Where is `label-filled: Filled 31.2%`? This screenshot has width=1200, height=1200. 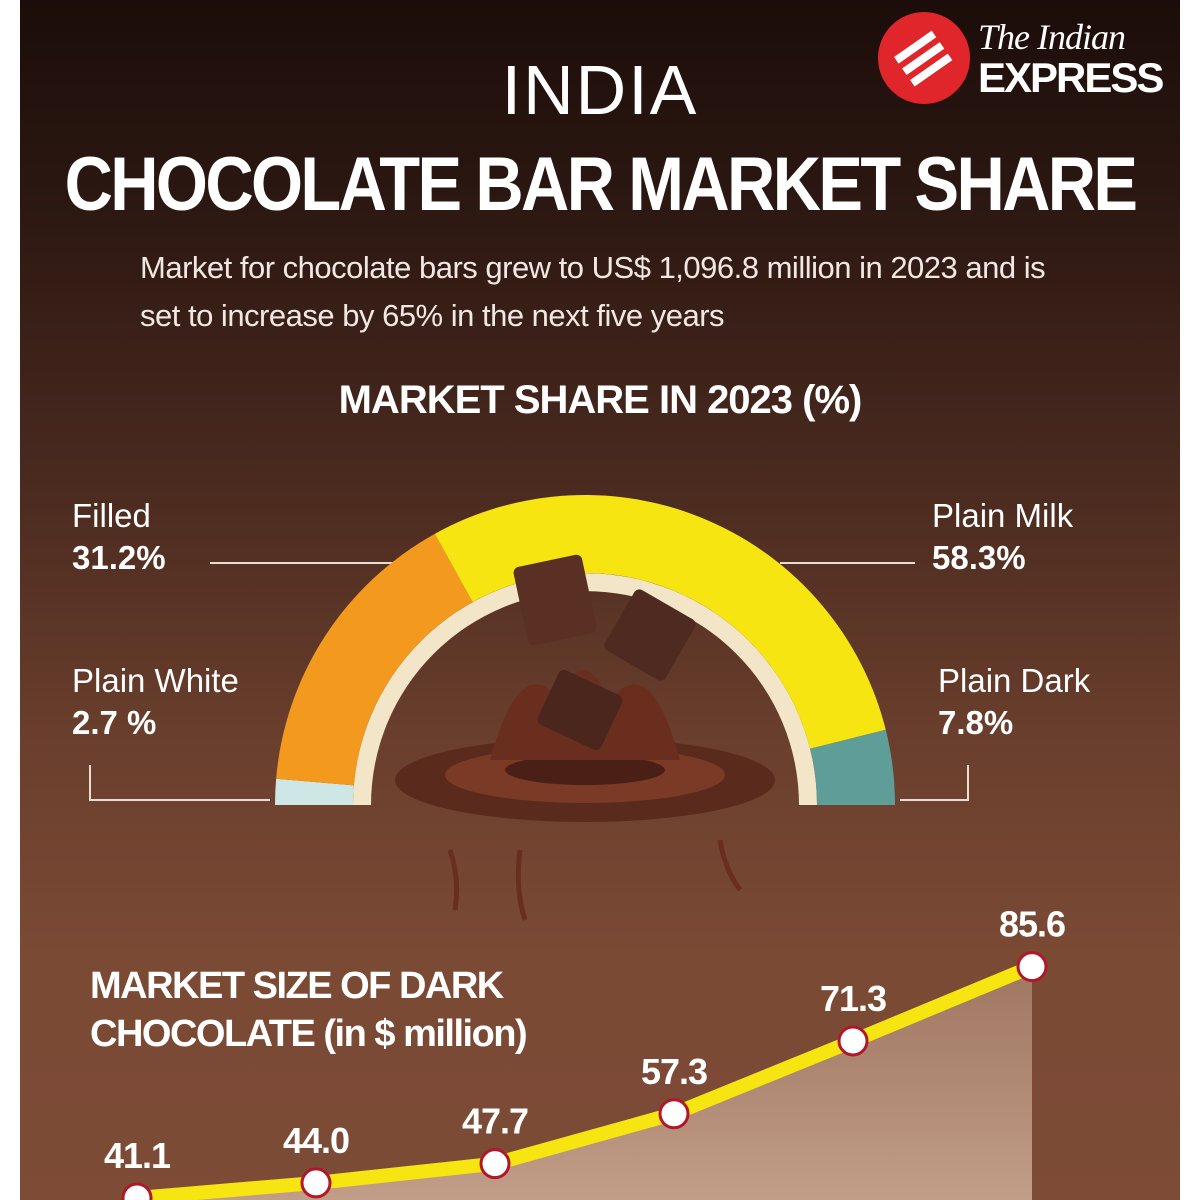
label-filled: Filled 31.2% is located at coordinates (119, 537).